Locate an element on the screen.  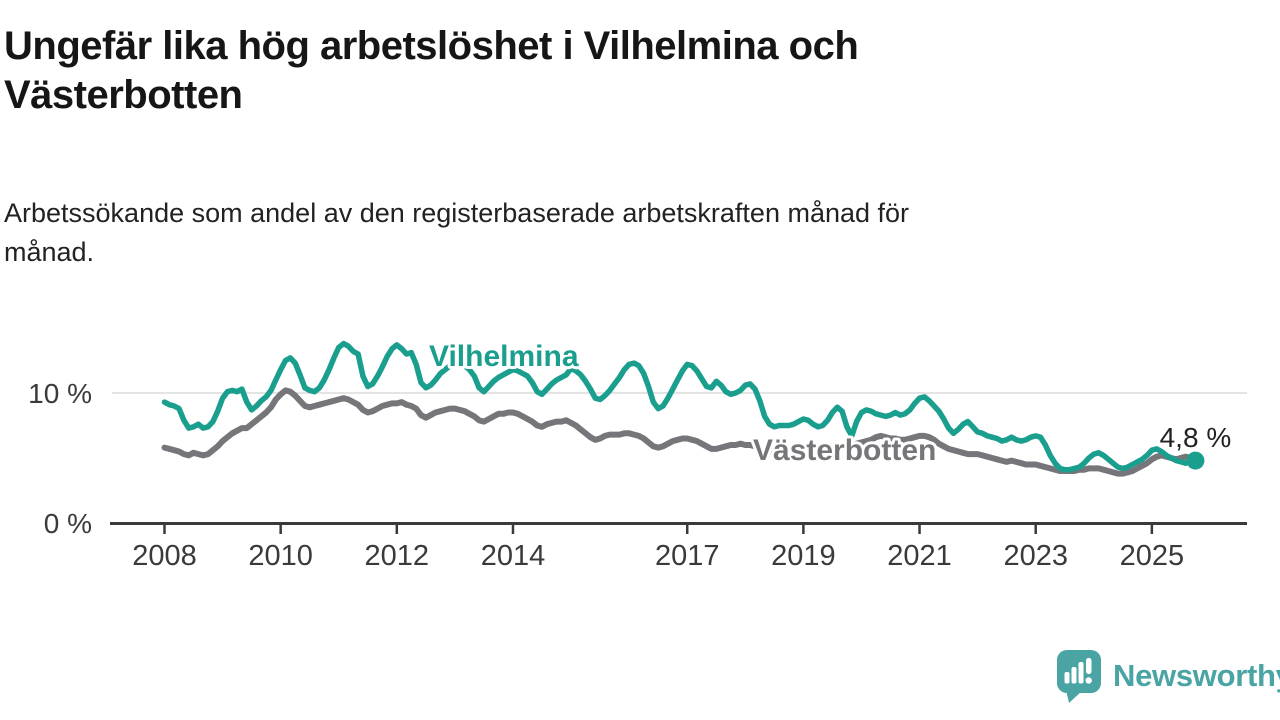
logo-exclamation-bar is located at coordinates (1089, 666).